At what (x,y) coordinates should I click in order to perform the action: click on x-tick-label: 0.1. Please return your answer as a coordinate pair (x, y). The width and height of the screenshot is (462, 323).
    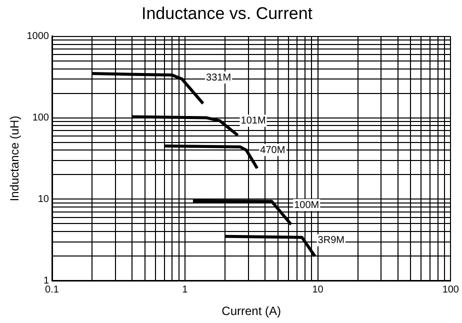
    Looking at the image, I should click on (52, 290).